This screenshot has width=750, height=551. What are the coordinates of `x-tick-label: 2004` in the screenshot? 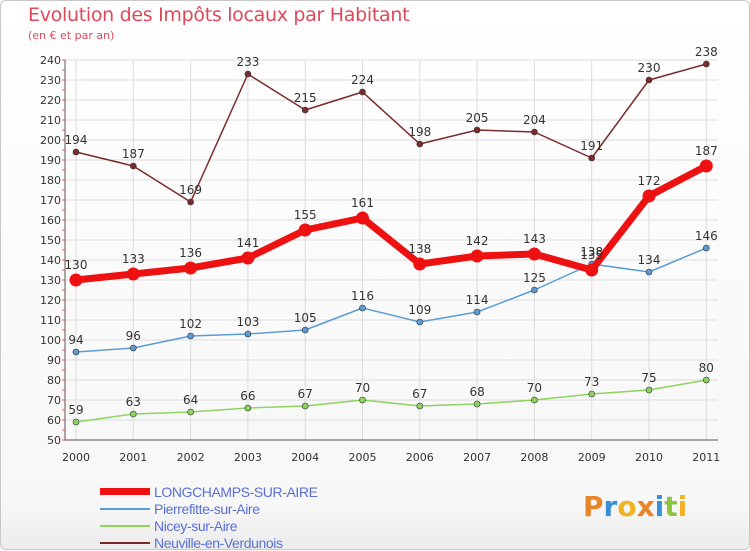 It's located at (305, 457).